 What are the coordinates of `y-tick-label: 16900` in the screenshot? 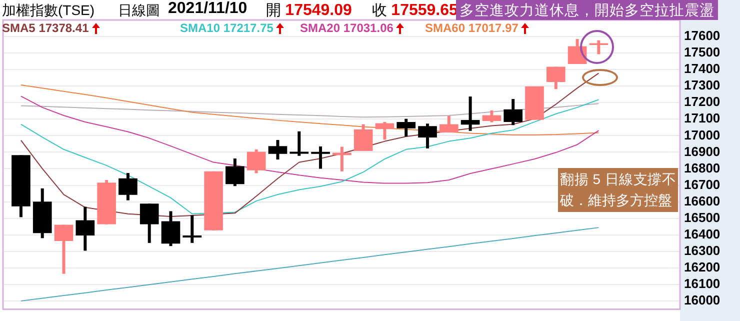 It's located at (702, 151).